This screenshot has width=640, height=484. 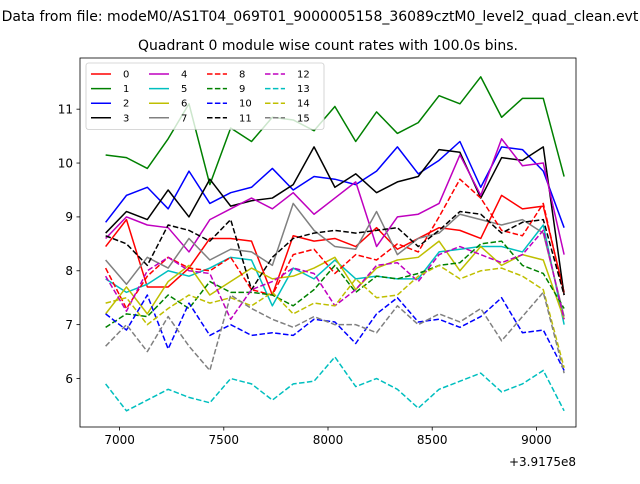 I want to click on legend-label-5: 5, so click(x=184, y=89).